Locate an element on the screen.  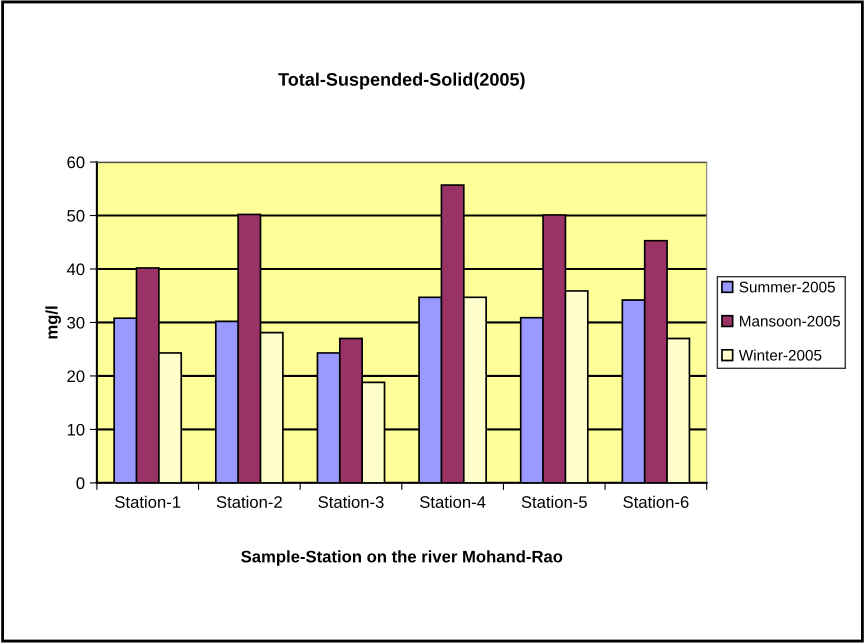
legend-label: Mansoon-2005 is located at coordinates (790, 321).